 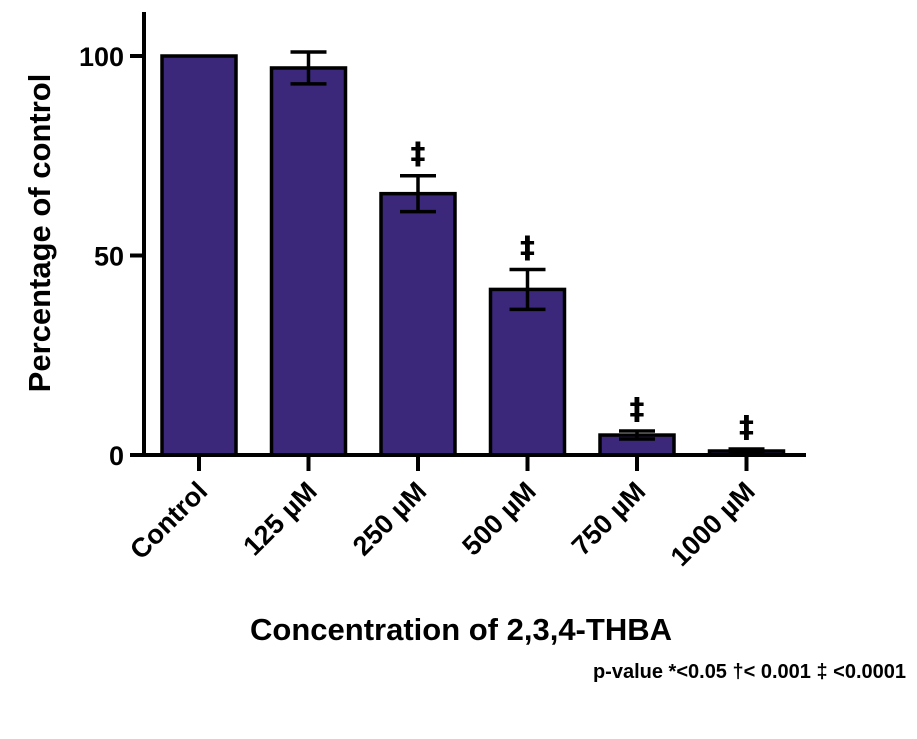 I want to click on y-tick-label: 0, so click(x=116, y=456).